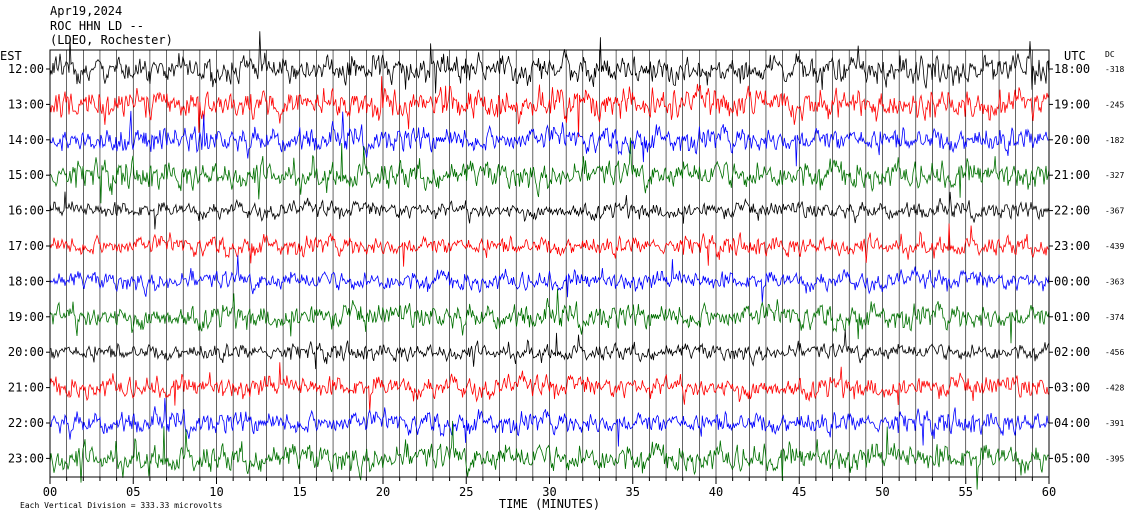  Describe the element at coordinates (1049, 492) in the screenshot. I see `x-tick-label: 60` at that location.